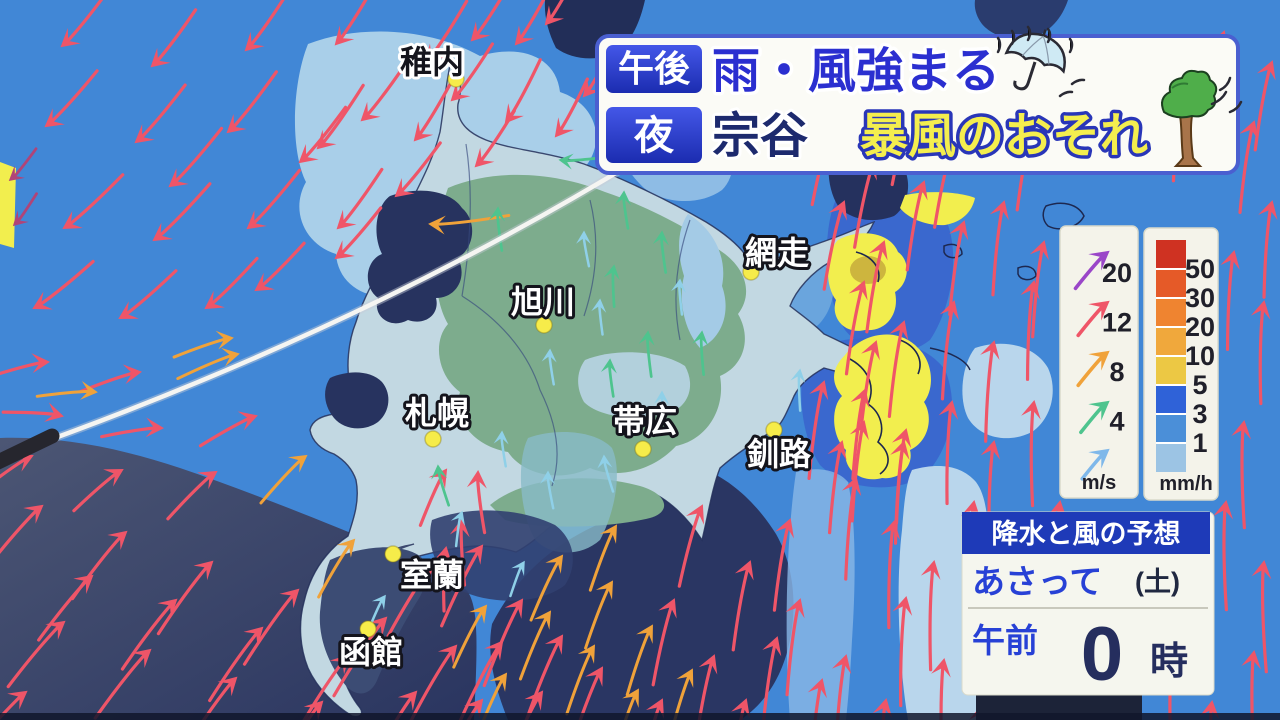 The width and height of the screenshot is (1280, 720). What do you see at coordinates (868, 270) in the screenshot?
I see `yellow-core-olive` at bounding box center [868, 270].